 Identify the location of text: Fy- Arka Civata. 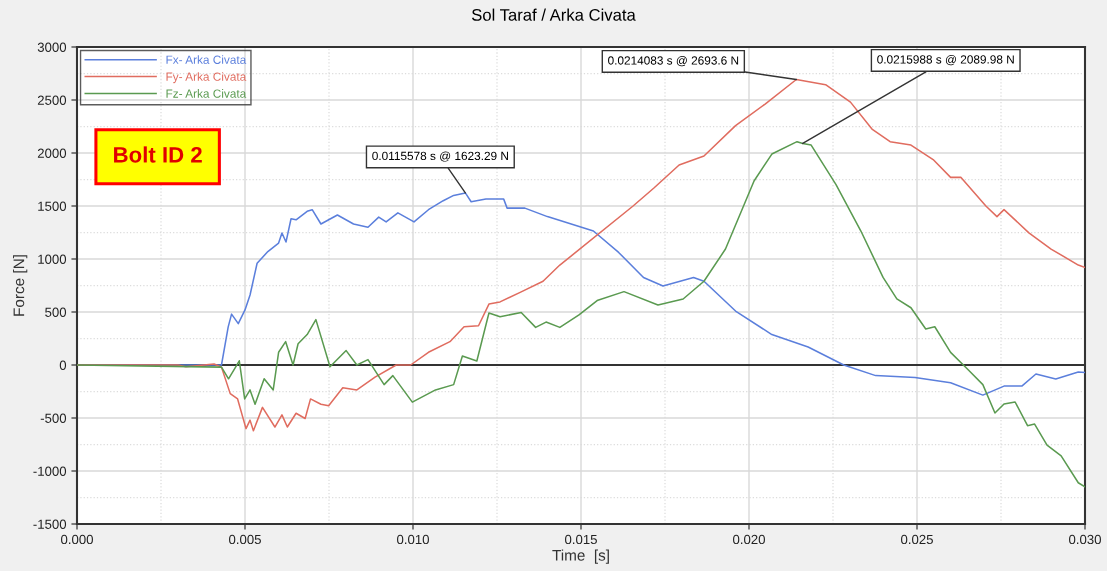
(206, 78).